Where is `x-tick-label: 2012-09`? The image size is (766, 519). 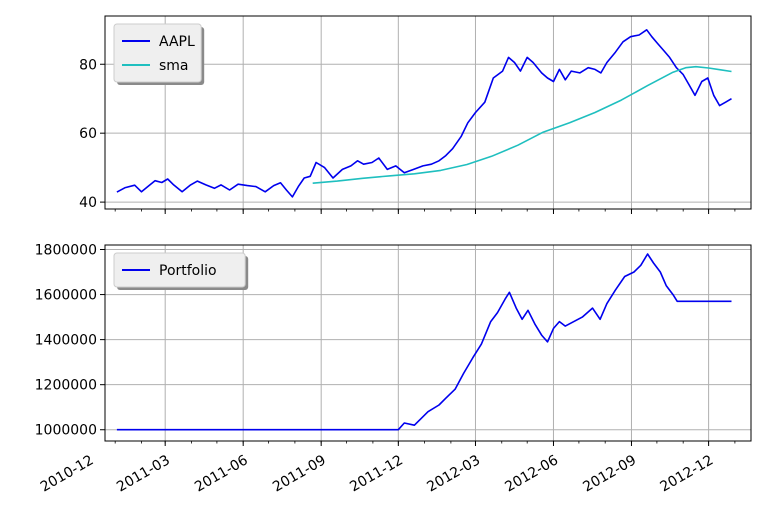 x-tick-label: 2012-09 is located at coordinates (609, 473).